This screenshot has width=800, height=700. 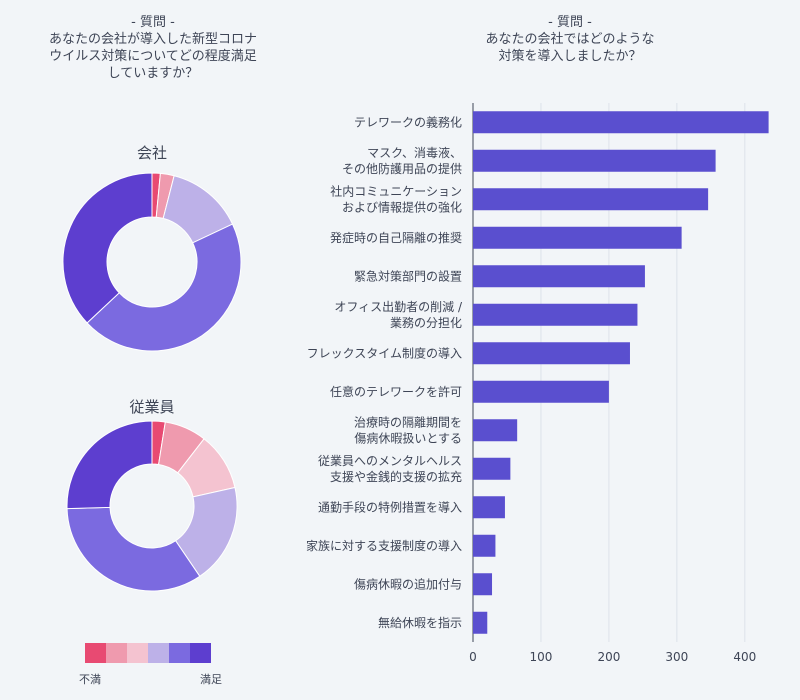 What do you see at coordinates (414, 152) in the screenshot?
I see `category-label: マスク、消毒液、` at bounding box center [414, 152].